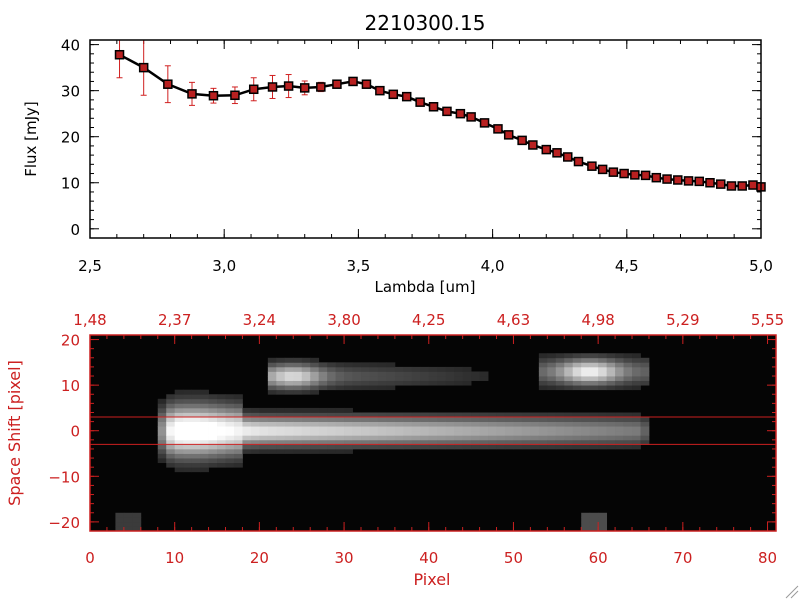 The height and width of the screenshot is (600, 800). Describe the element at coordinates (598, 558) in the screenshot. I see `x-tick-label: 60` at that location.